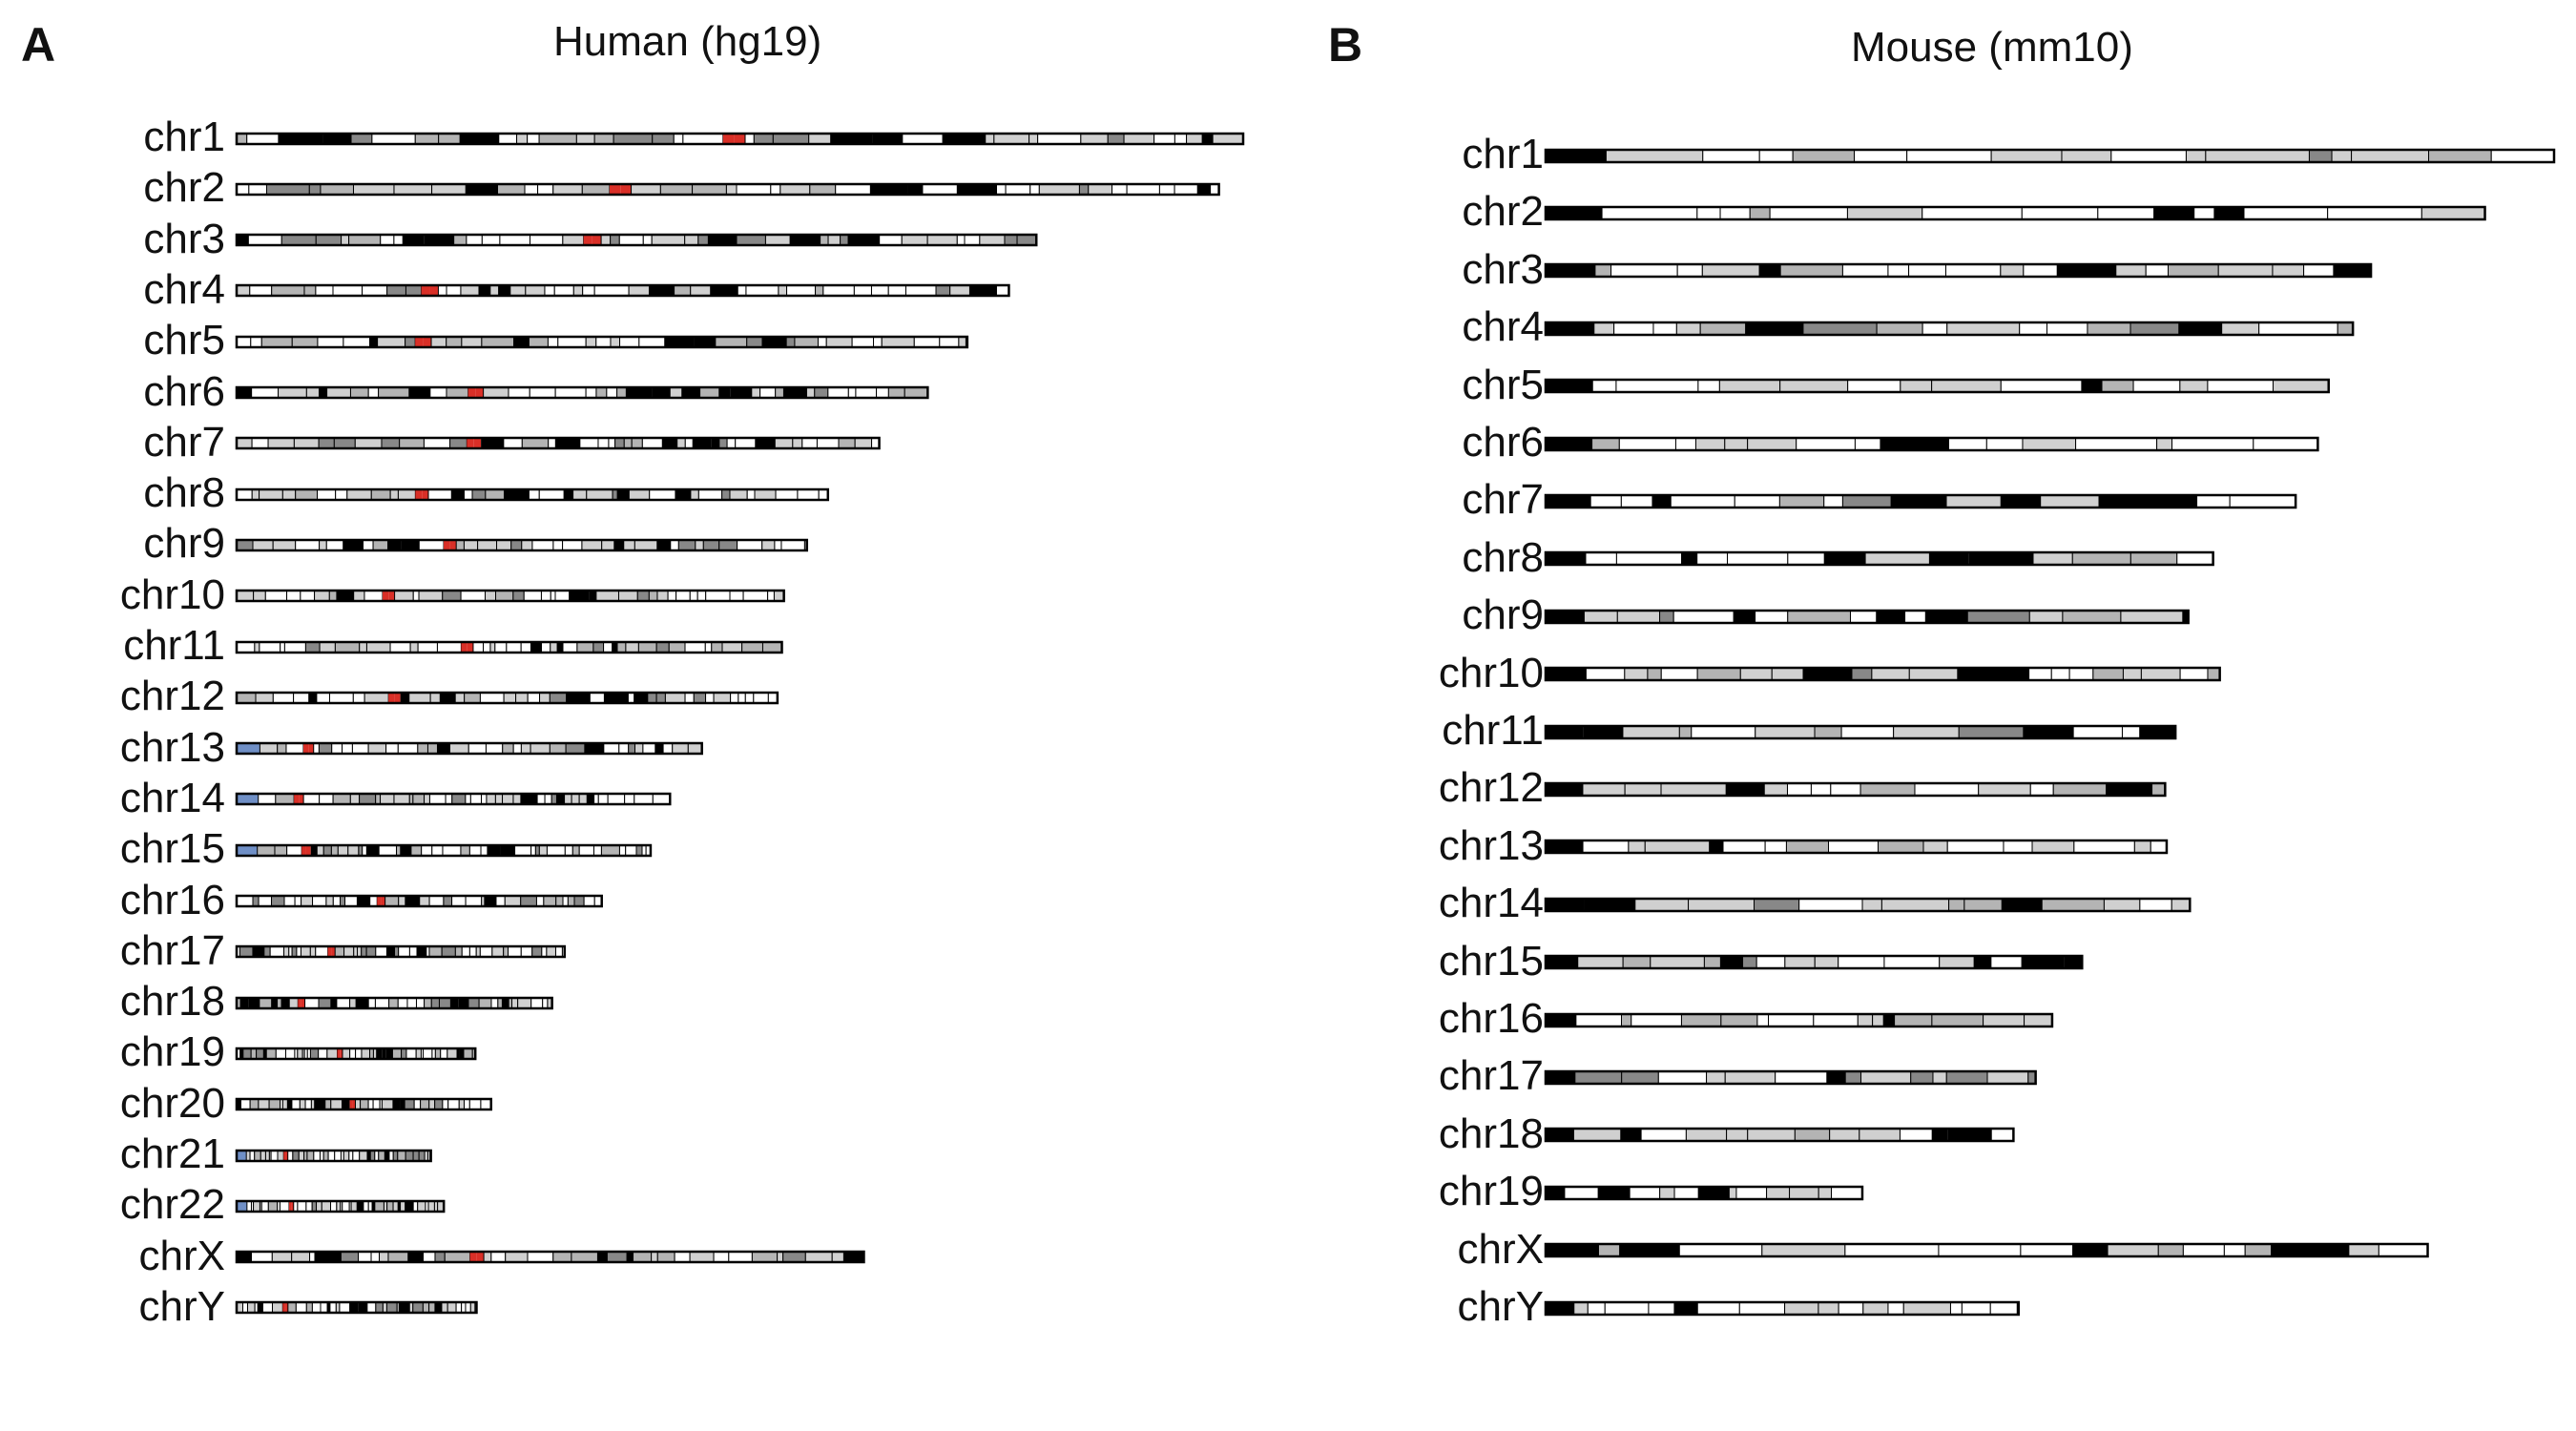 This screenshot has height=1431, width=2576. Describe the element at coordinates (1500, 1249) in the screenshot. I see `chromosome-label: chrX` at that location.